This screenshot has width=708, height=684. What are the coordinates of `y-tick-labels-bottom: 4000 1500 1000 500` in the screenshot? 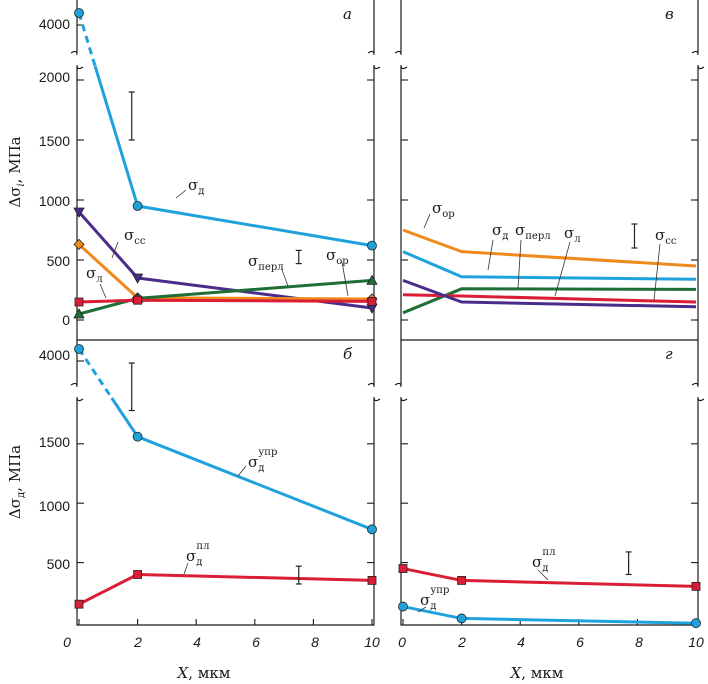 It's located at (54, 459).